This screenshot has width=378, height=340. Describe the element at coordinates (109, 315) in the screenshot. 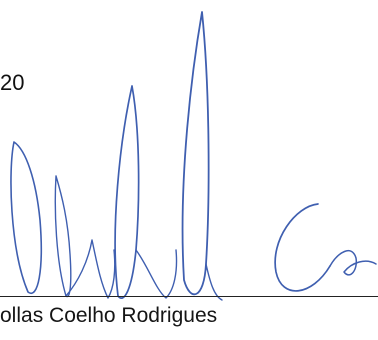

I see `signer-name: ollas Coelho Rodrigues` at that location.